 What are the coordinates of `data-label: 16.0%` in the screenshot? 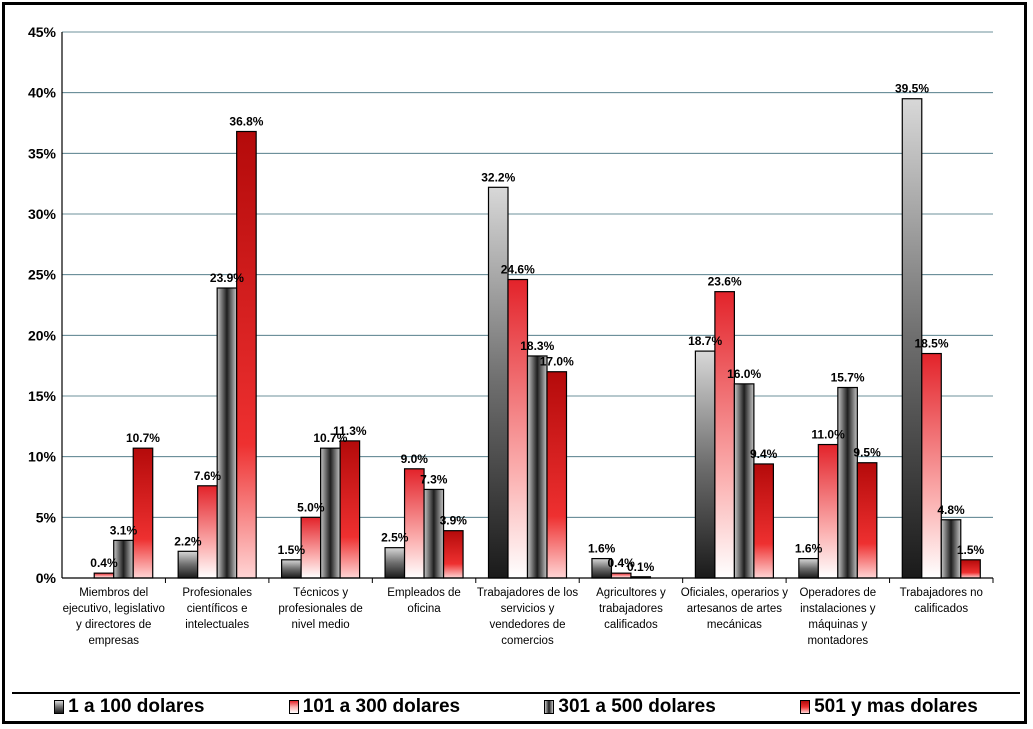 It's located at (744, 374).